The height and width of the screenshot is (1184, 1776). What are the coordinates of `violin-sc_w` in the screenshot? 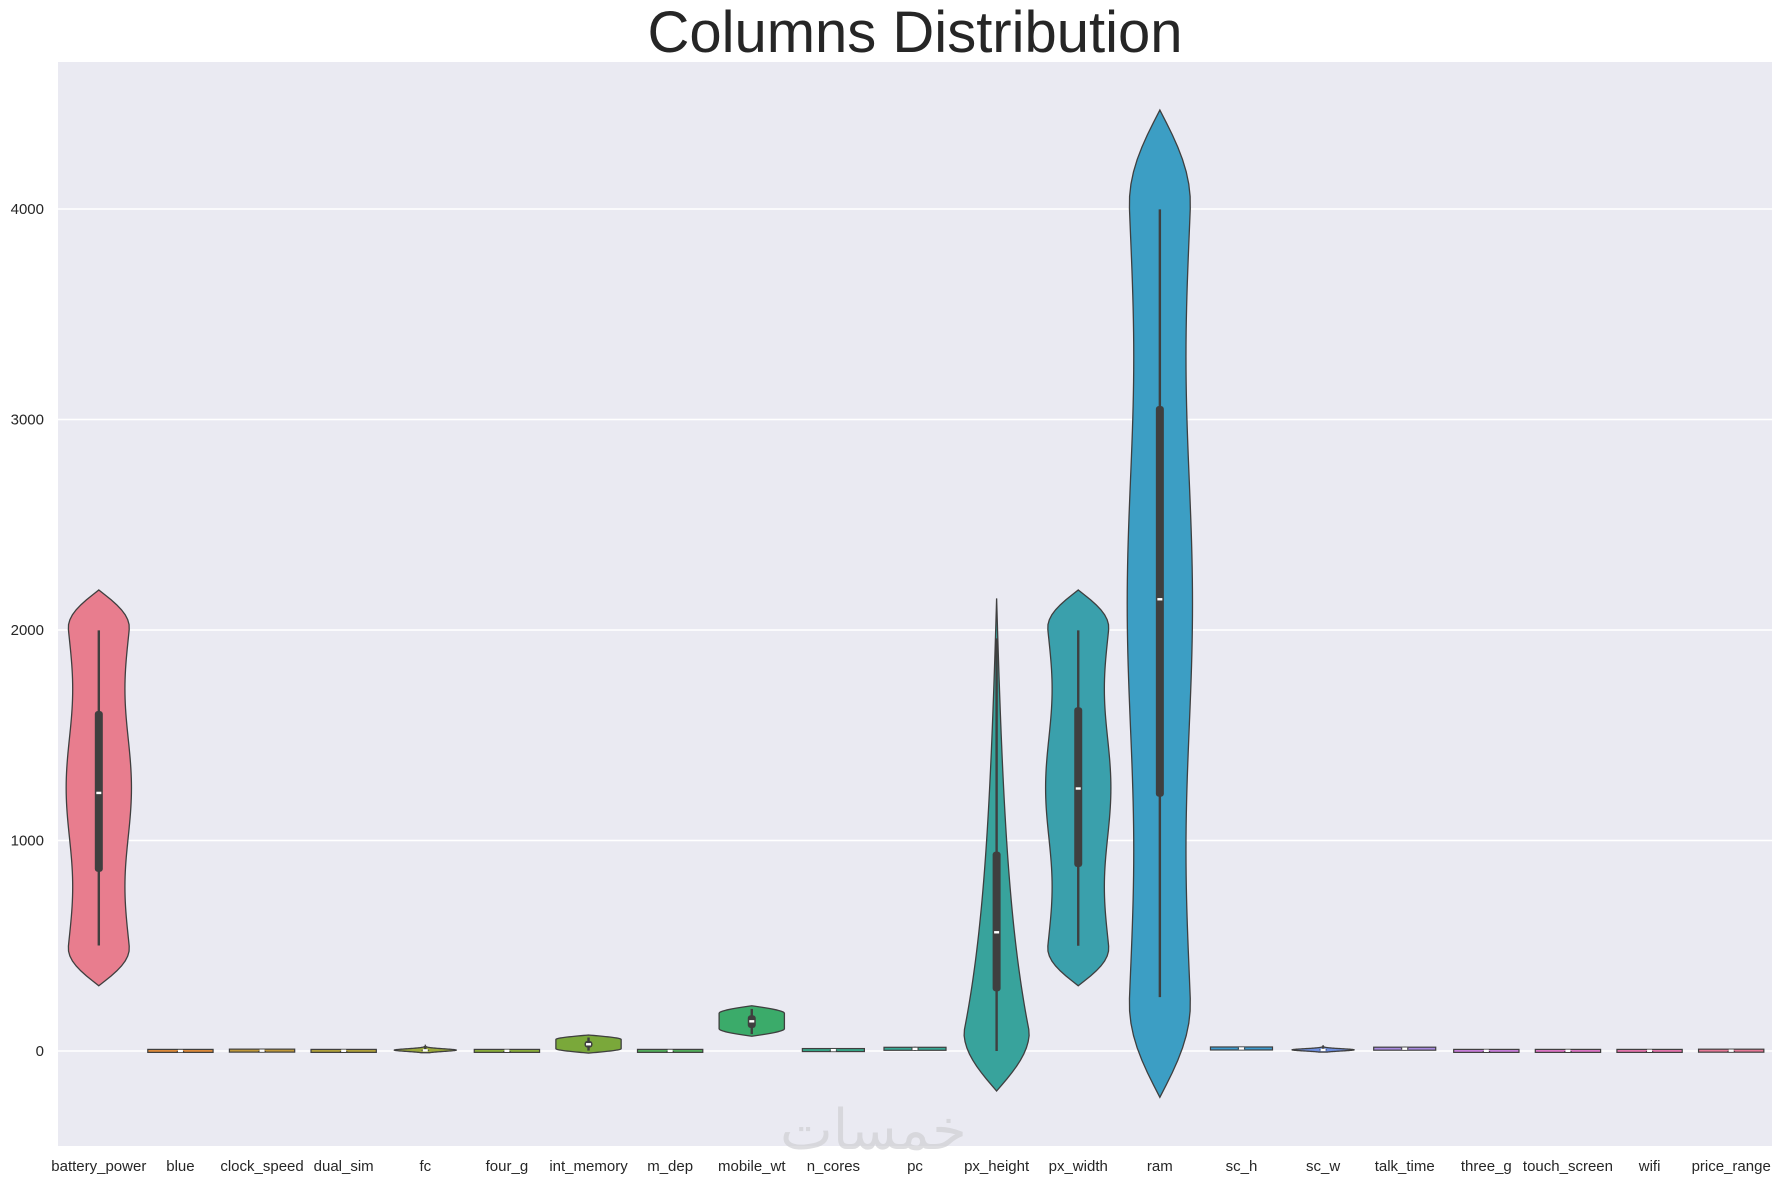 It's located at (1323, 1049).